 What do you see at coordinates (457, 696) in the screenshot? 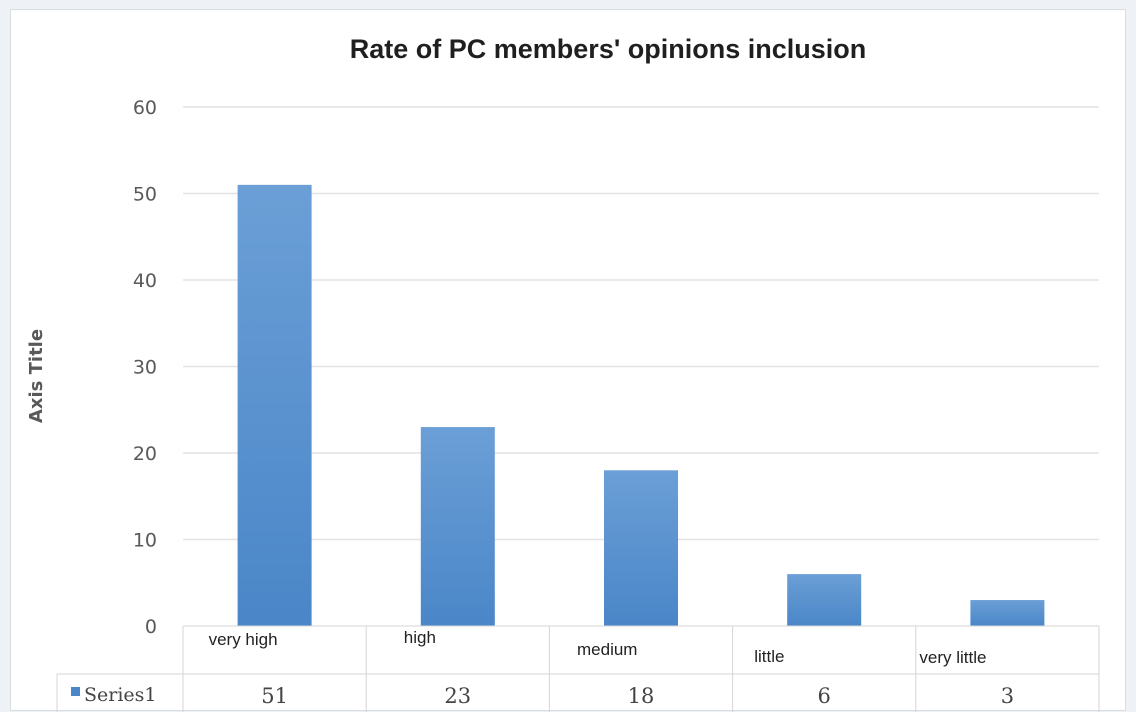
I see `data-label: 23` at bounding box center [457, 696].